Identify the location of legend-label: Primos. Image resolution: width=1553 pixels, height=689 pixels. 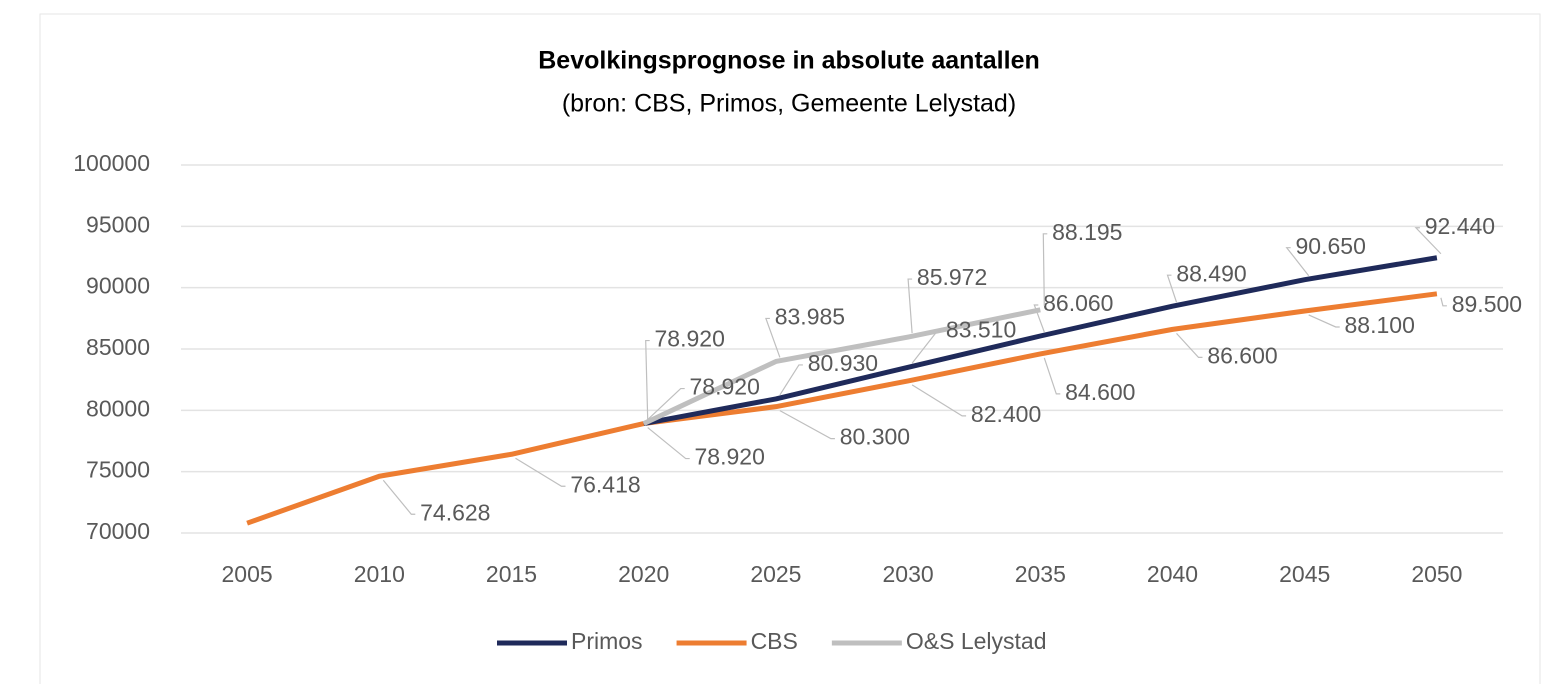
(607, 641).